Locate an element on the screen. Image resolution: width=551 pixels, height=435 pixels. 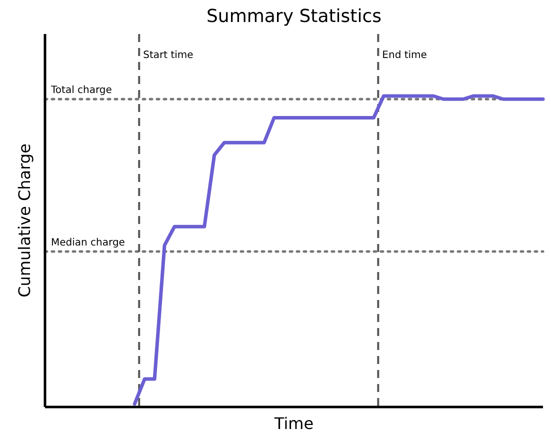
y-axis-title: Cumulative Charge is located at coordinates (24, 221).